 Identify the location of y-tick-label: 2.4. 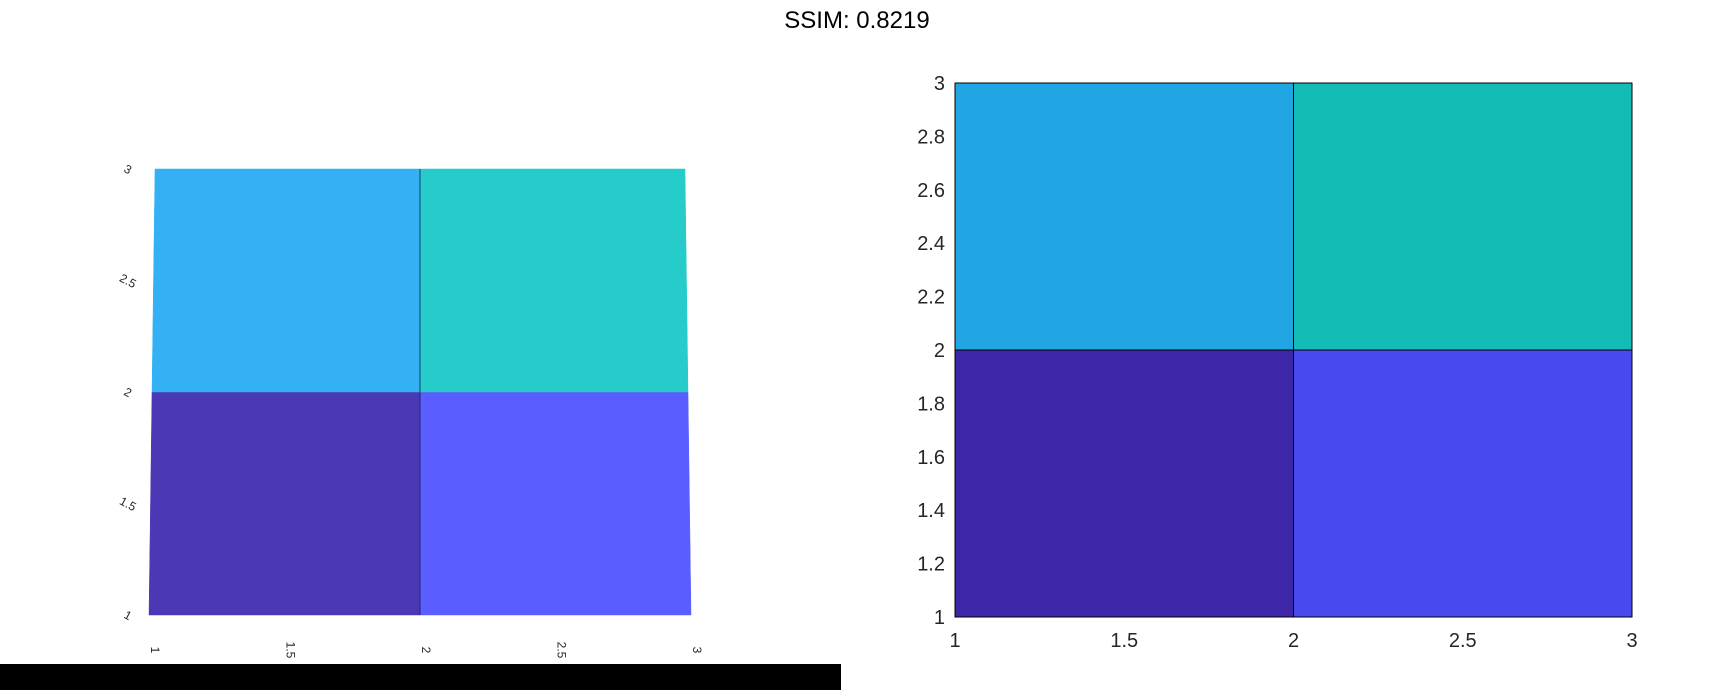
(931, 244).